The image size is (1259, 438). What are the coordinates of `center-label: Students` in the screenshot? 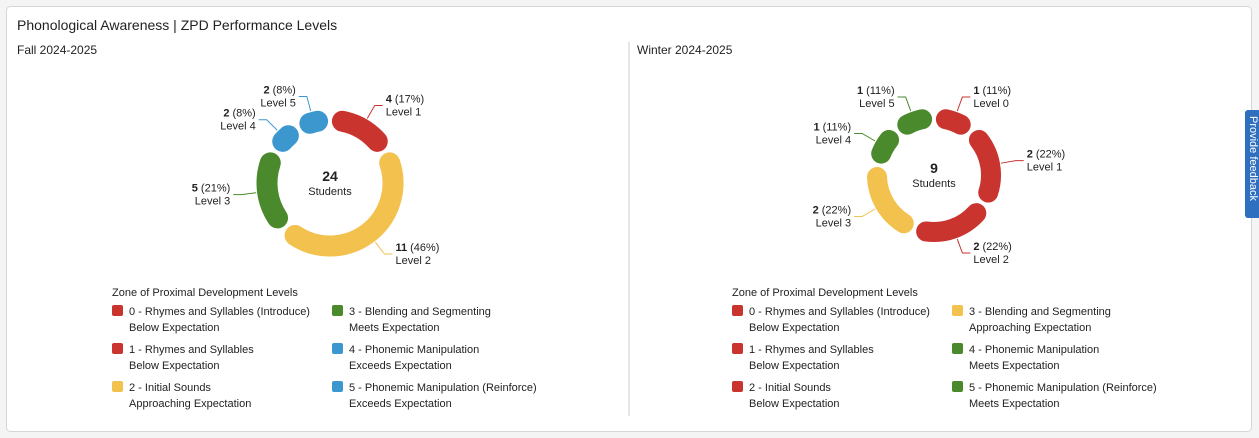 It's located at (934, 184).